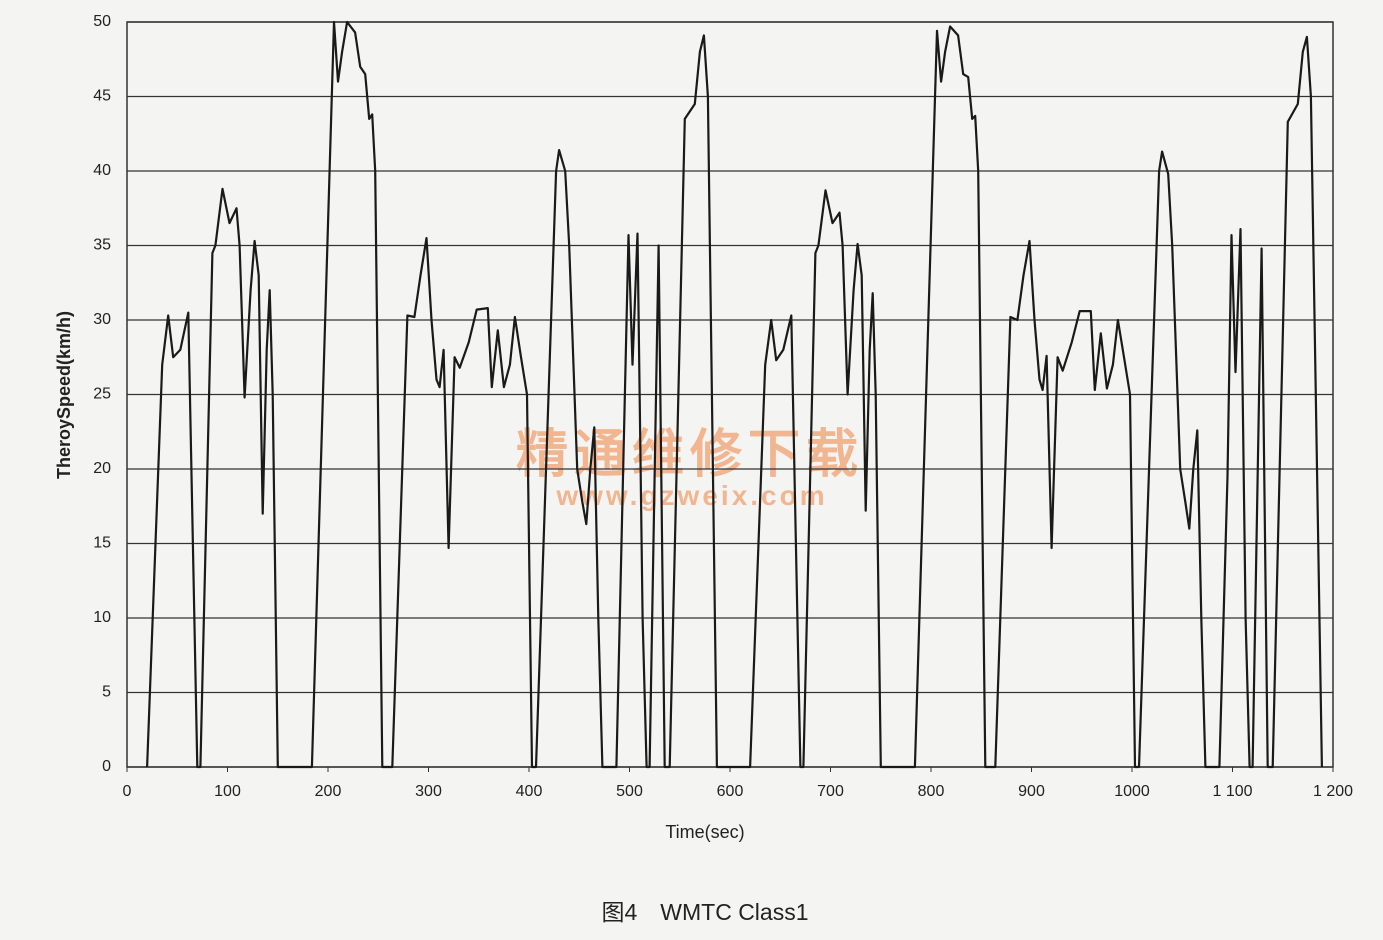 This screenshot has height=940, width=1383. Describe the element at coordinates (328, 791) in the screenshot. I see `x-tick-label: 200` at that location.